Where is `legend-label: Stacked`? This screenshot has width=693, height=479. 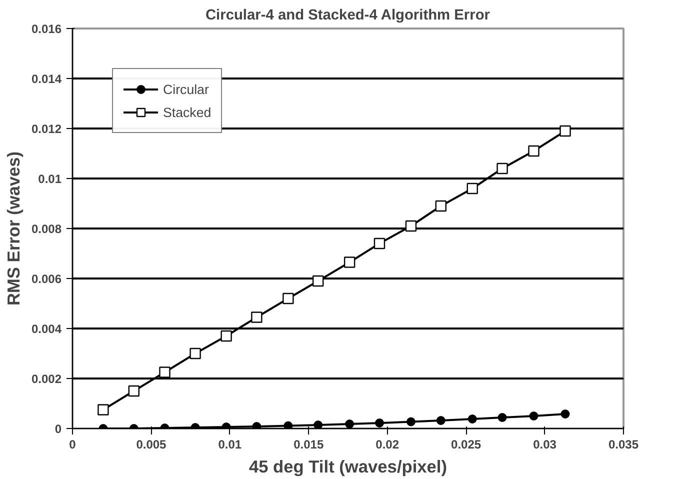 legend-label: Stacked is located at coordinates (187, 112).